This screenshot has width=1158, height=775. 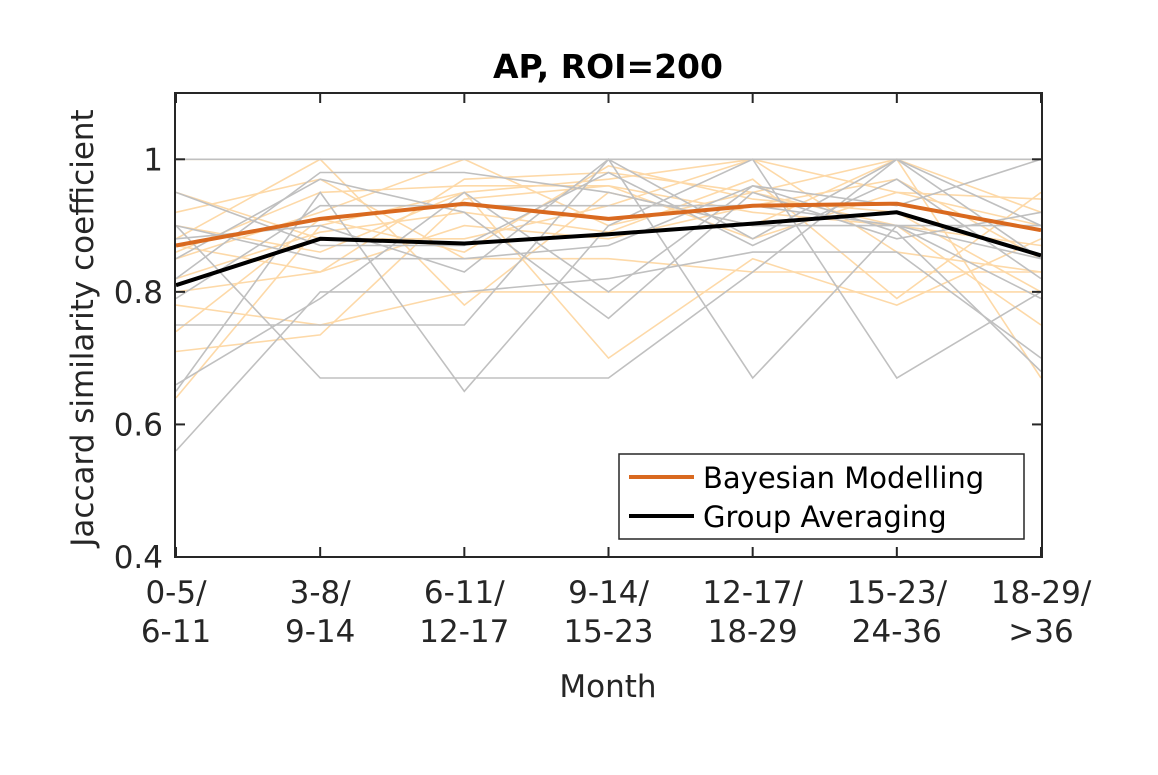 What do you see at coordinates (1041, 593) in the screenshot?
I see `x-tick-label: 18-29/` at bounding box center [1041, 593].